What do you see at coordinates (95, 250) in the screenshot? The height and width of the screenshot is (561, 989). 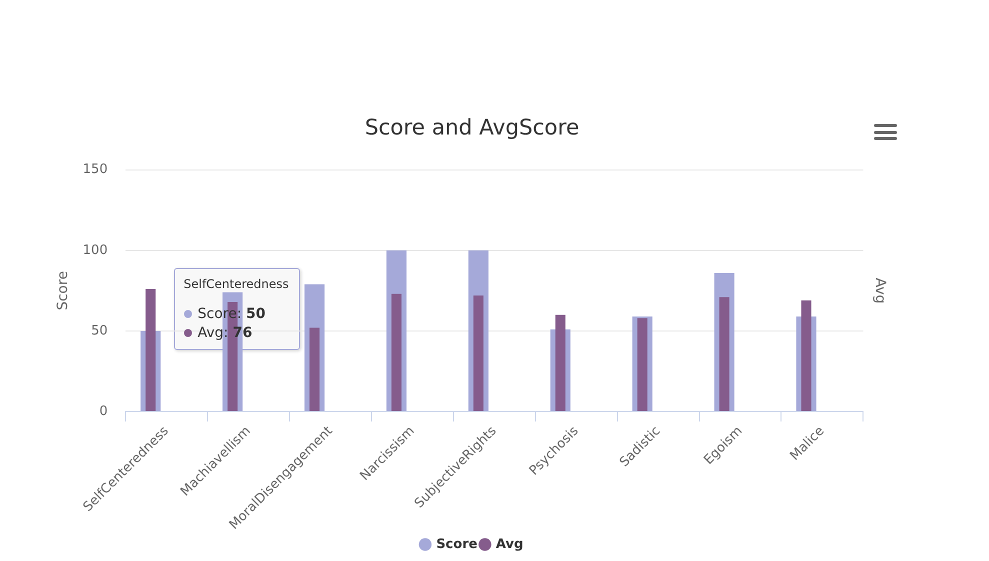 I see `y-tick-label: 100` at bounding box center [95, 250].